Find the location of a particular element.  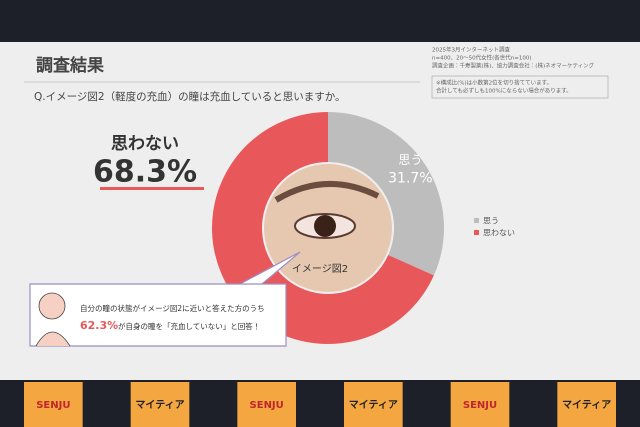

headline-category: 思わない is located at coordinates (145, 144).